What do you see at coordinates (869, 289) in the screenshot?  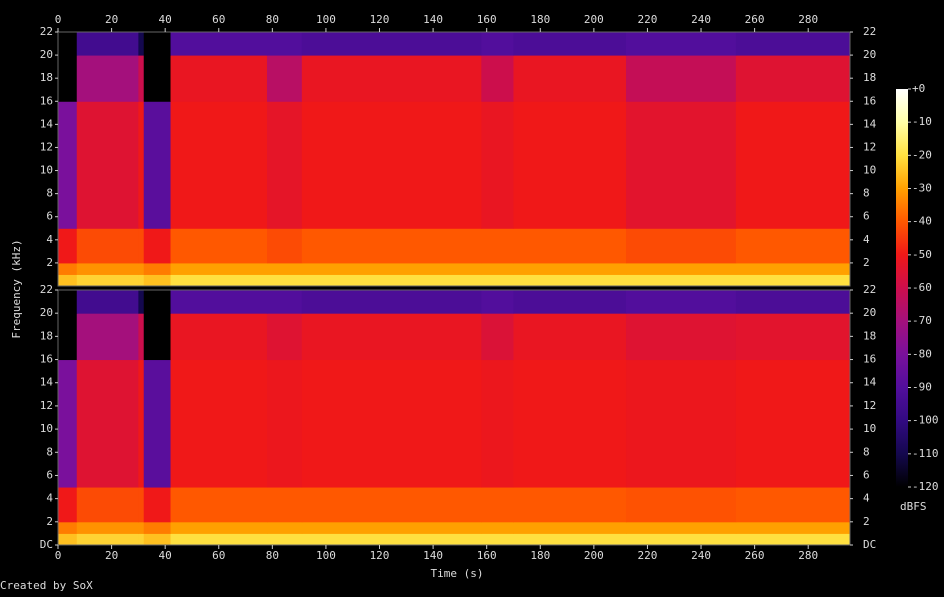 I see `y-tick-label: 22` at bounding box center [869, 289].